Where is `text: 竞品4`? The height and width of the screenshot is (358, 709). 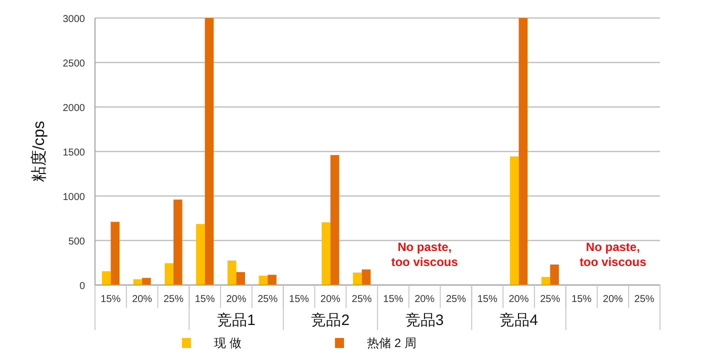 text: 竞品4 is located at coordinates (519, 320).